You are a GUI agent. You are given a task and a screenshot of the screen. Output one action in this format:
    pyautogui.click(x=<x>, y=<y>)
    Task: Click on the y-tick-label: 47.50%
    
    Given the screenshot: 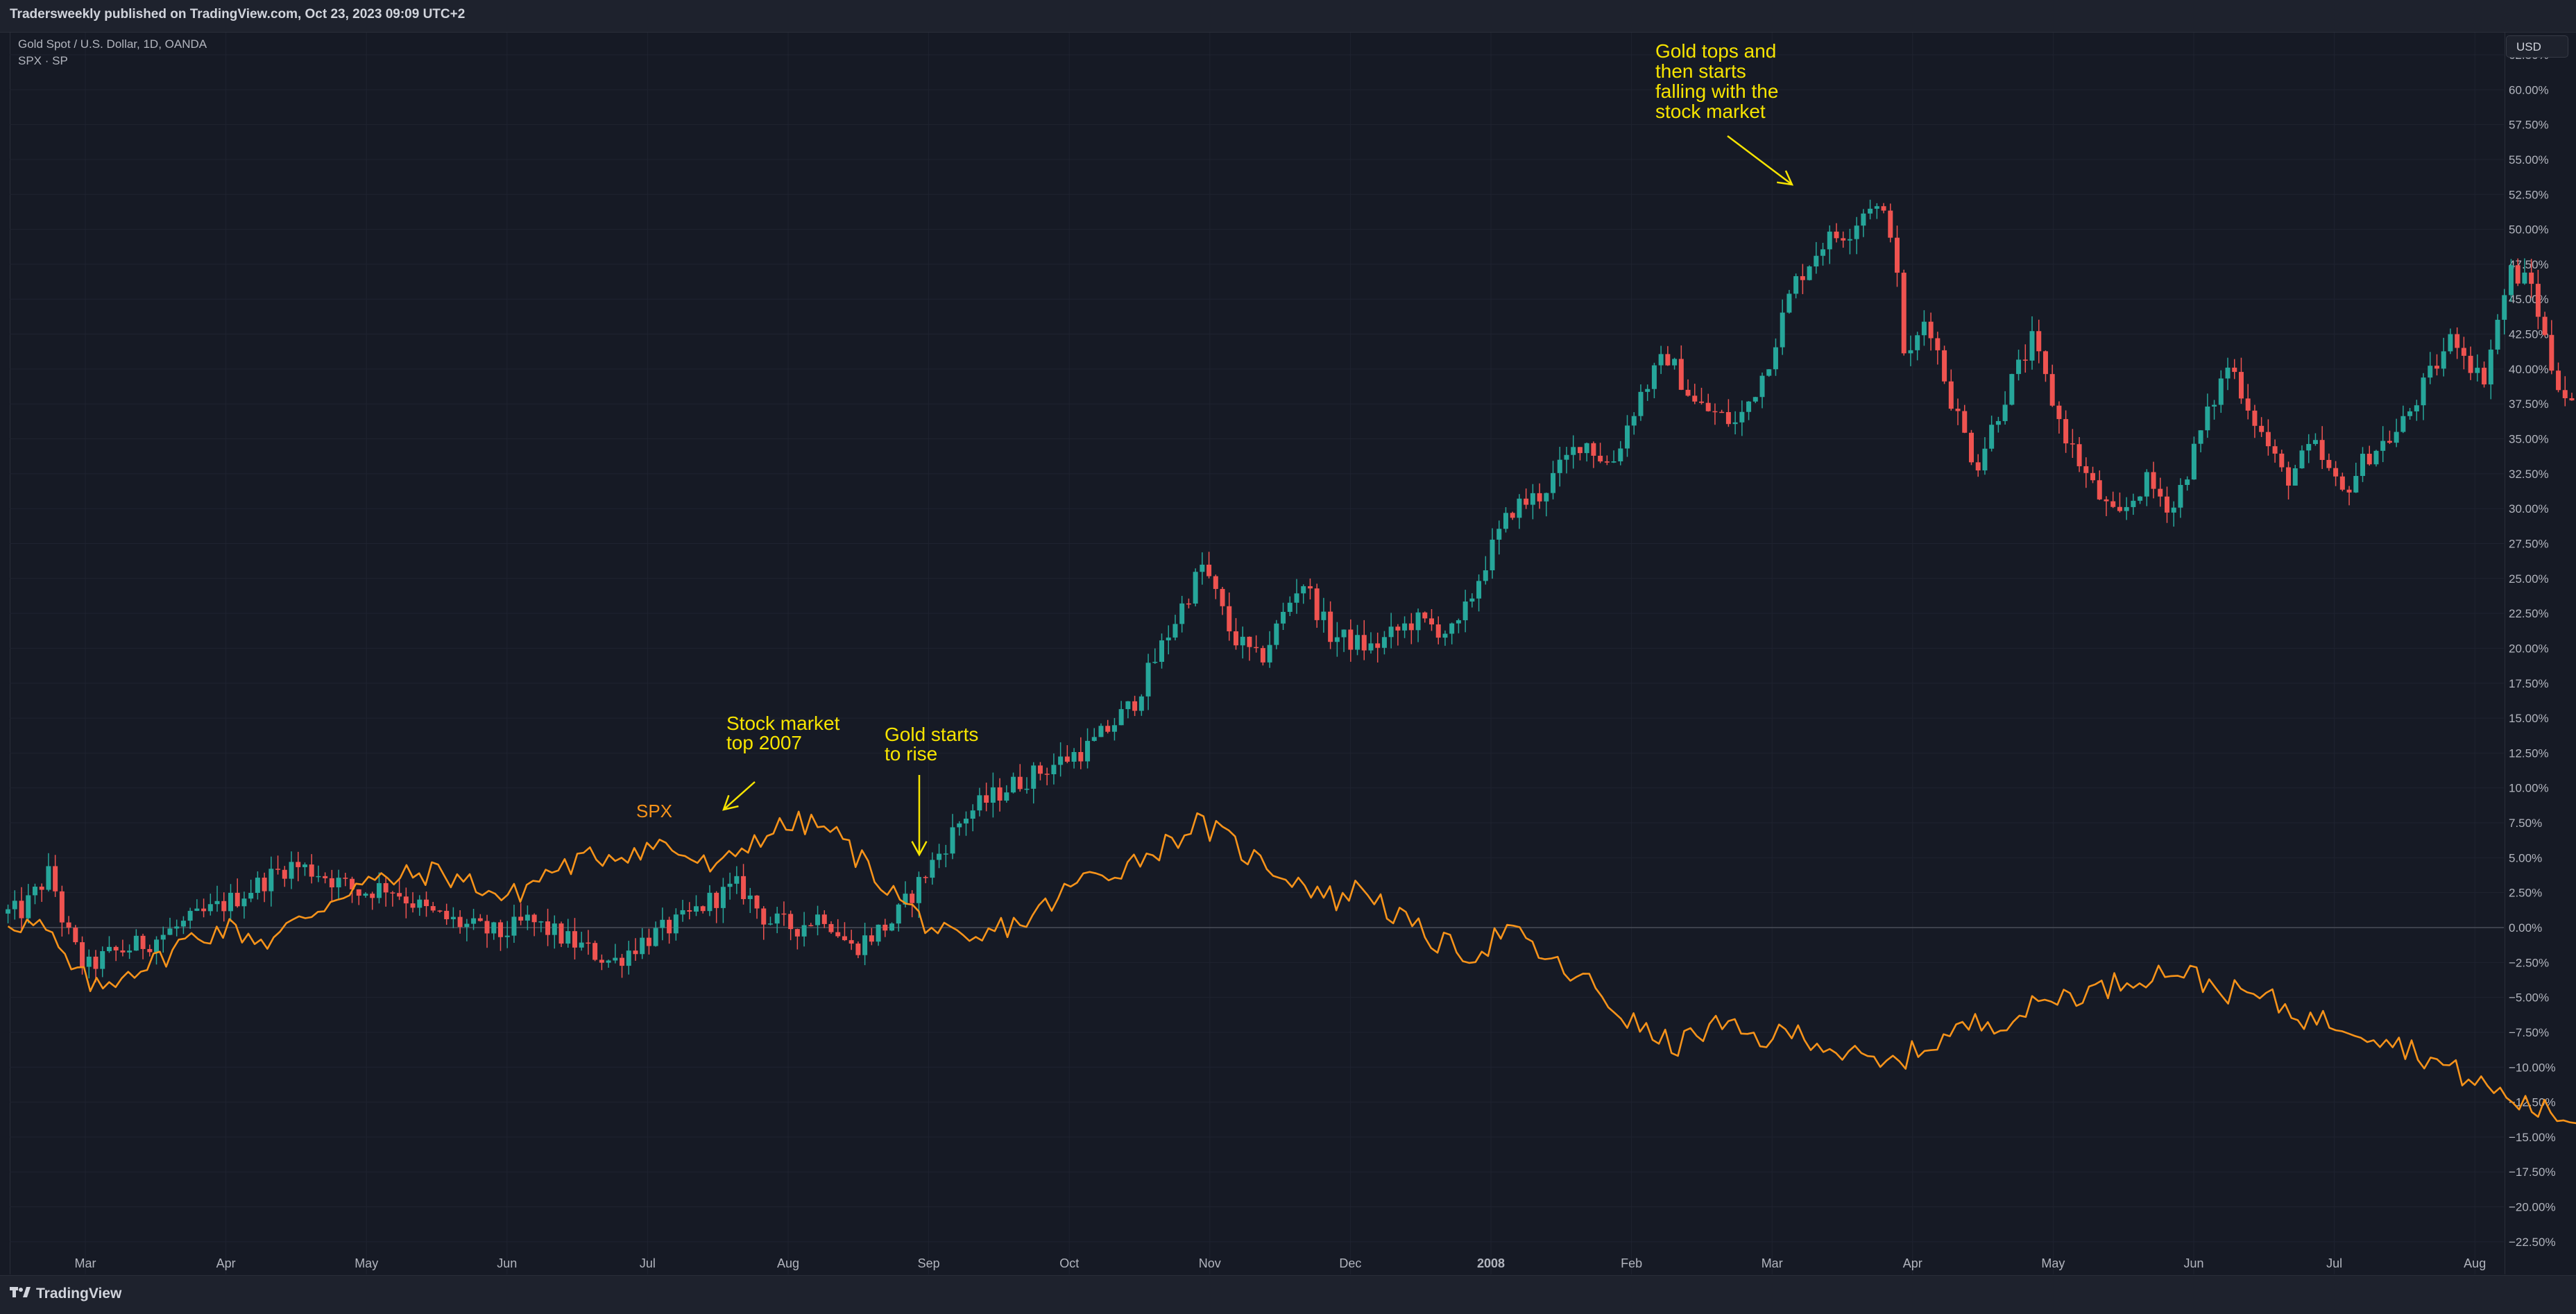 What is the action you would take?
    pyautogui.click(x=2529, y=264)
    